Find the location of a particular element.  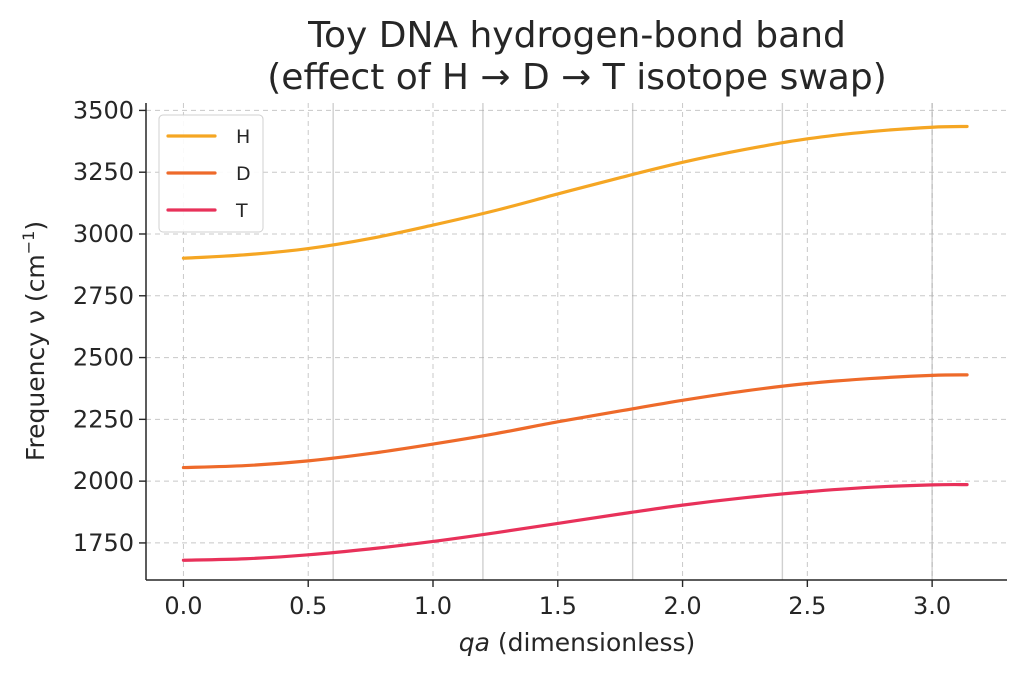

legend-label-D: D is located at coordinates (243, 174).